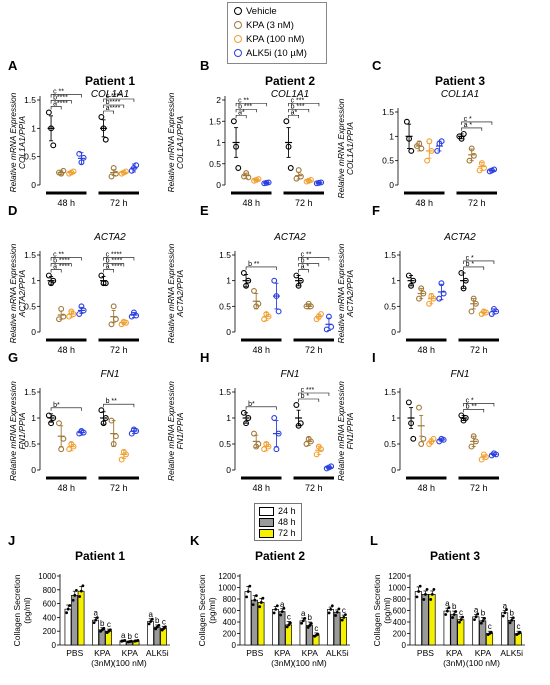  Describe the element at coordinates (238, 11) in the screenshot. I see `vehicle-circle-icon` at that location.